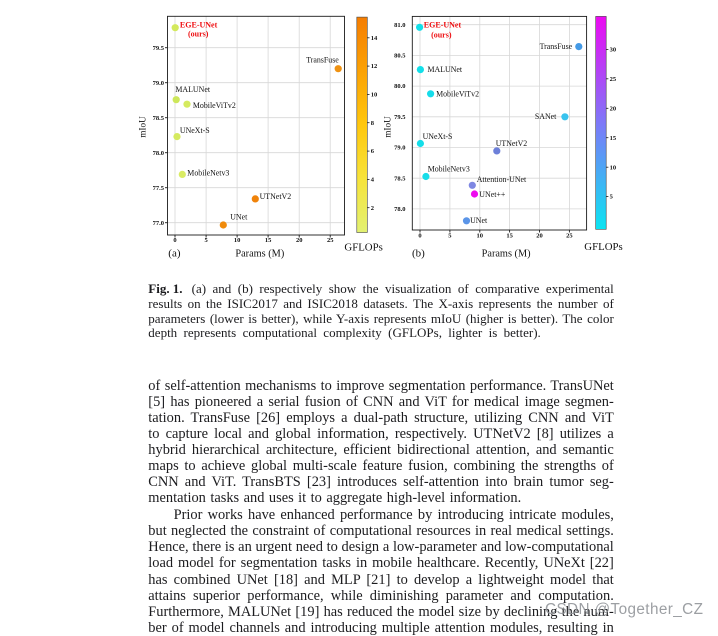 The height and width of the screenshot is (636, 718). What do you see at coordinates (399, 25) in the screenshot?
I see `svg-text: 81.0` at bounding box center [399, 25].